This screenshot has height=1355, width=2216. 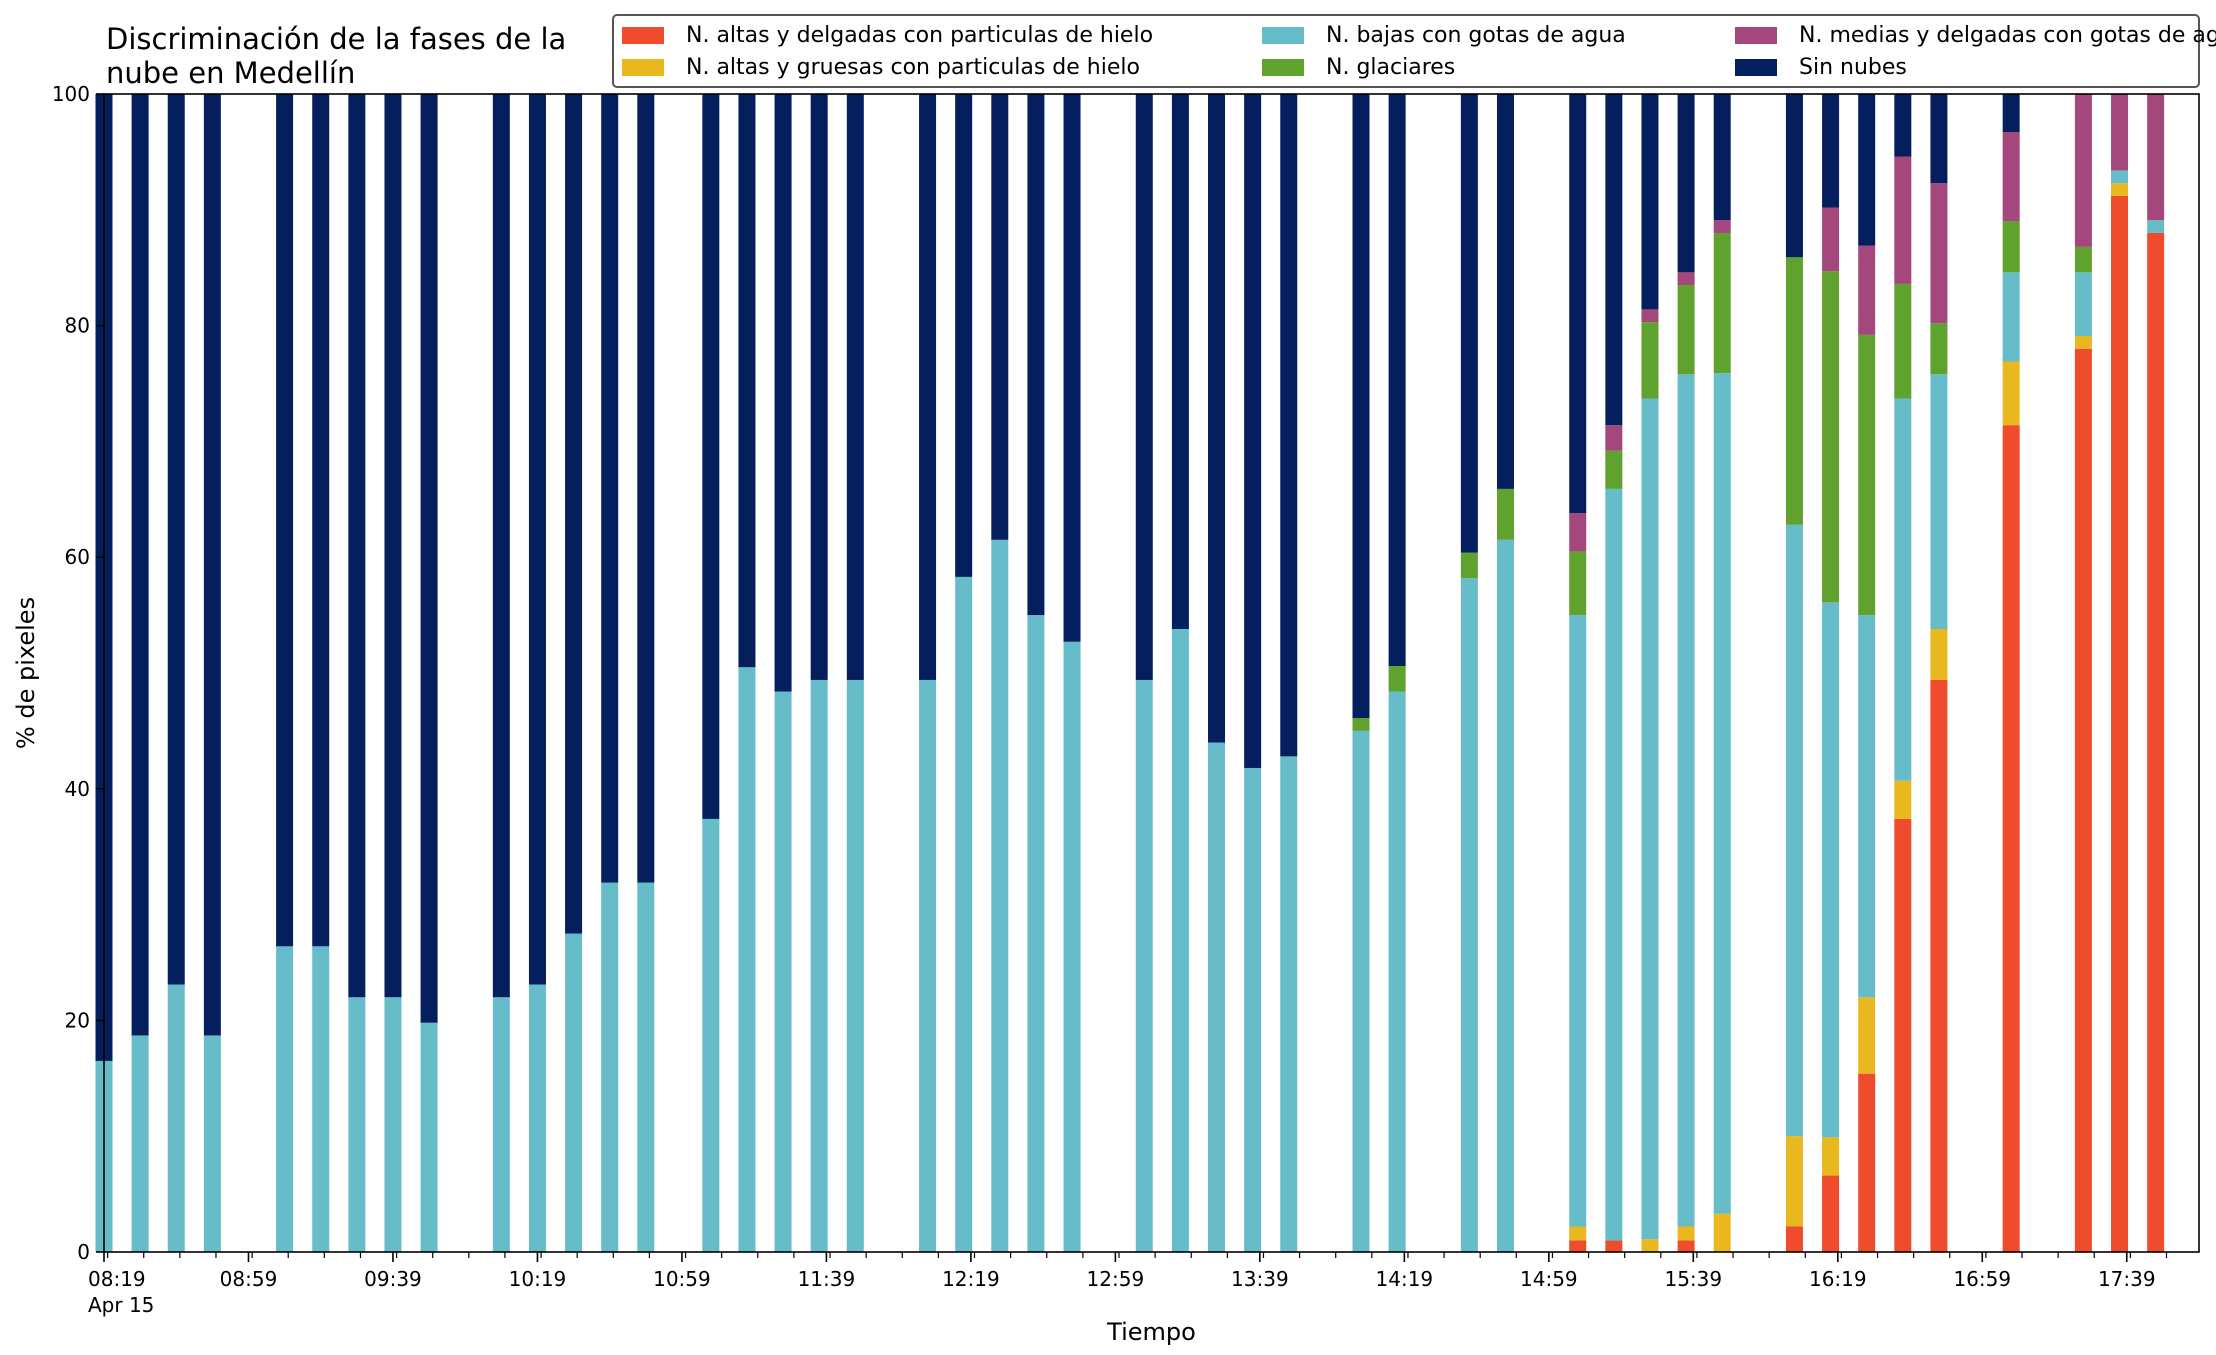 I want to click on y-axis-label: % de pixeles, so click(x=26, y=673).